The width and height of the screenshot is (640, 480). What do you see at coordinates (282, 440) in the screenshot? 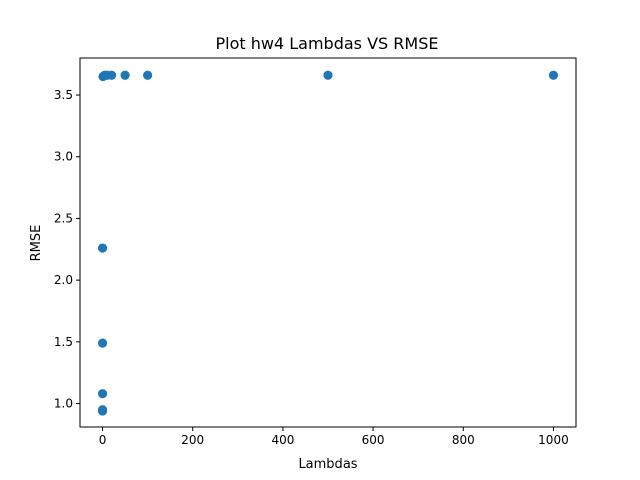
I see `x-tick-label: 400` at bounding box center [282, 440].